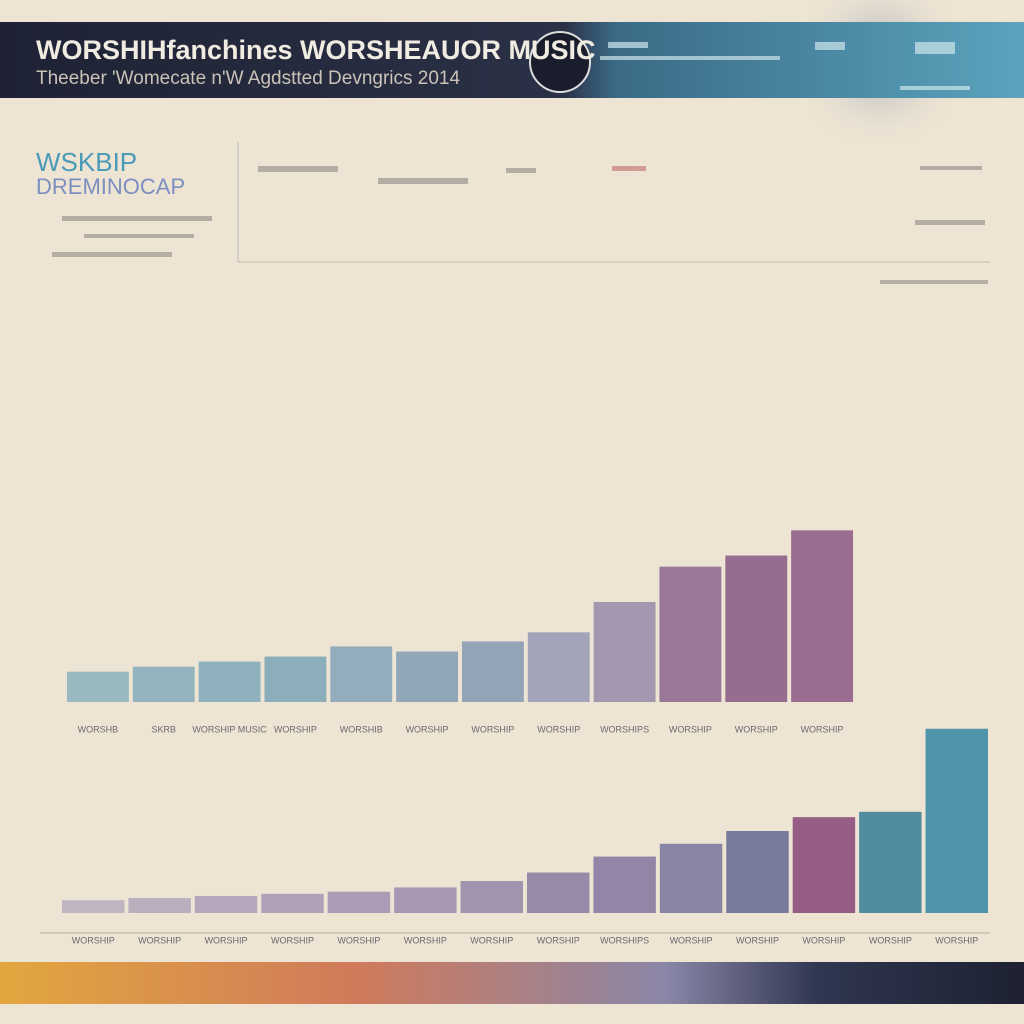 This screenshot has width=1024, height=1024. Describe the element at coordinates (520, 225) in the screenshot. I see `small-text-decor` at that location.